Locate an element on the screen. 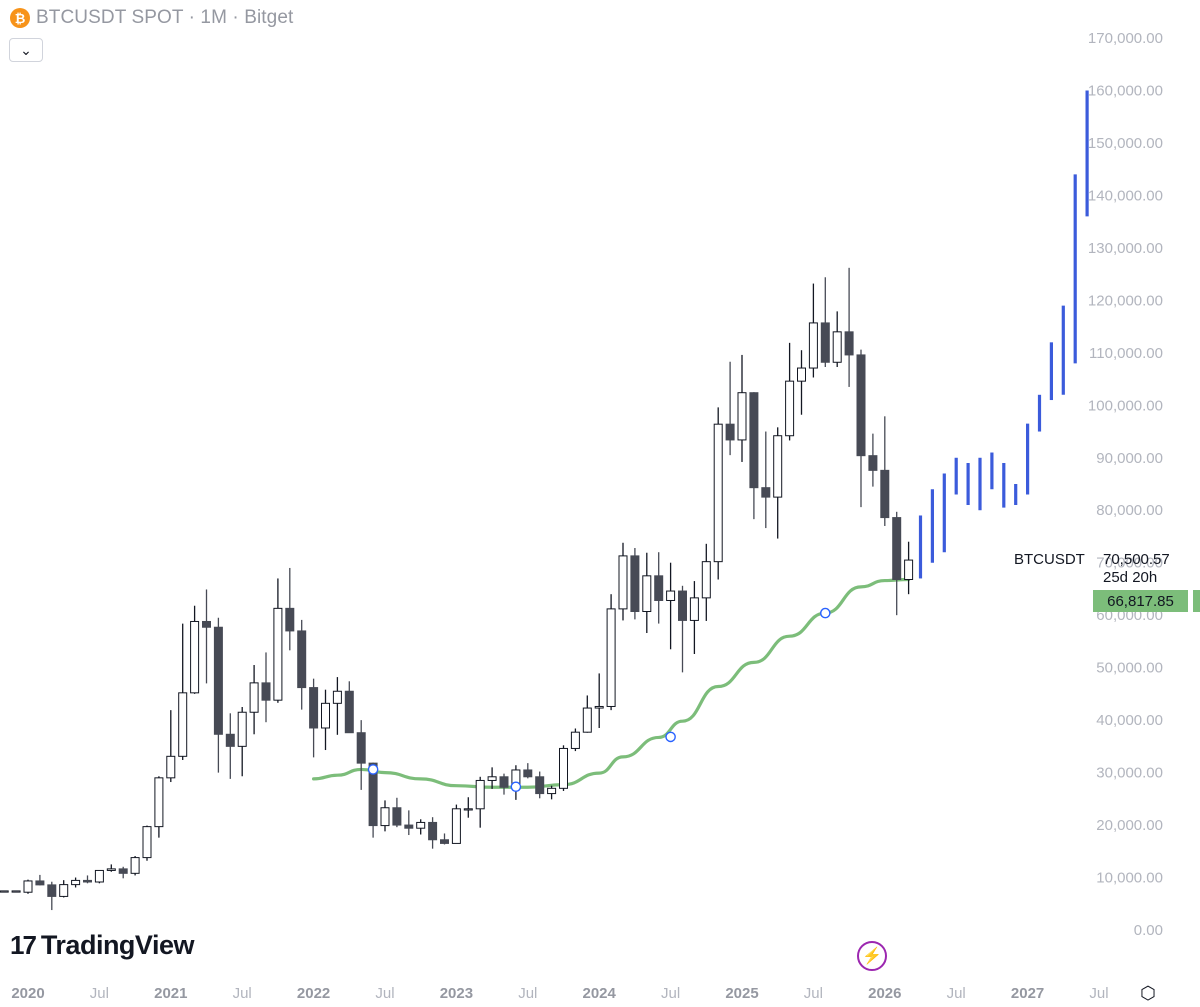 Image resolution: width=1200 pixels, height=1007 pixels. chevron-down-icon: ⌄ is located at coordinates (26, 49).